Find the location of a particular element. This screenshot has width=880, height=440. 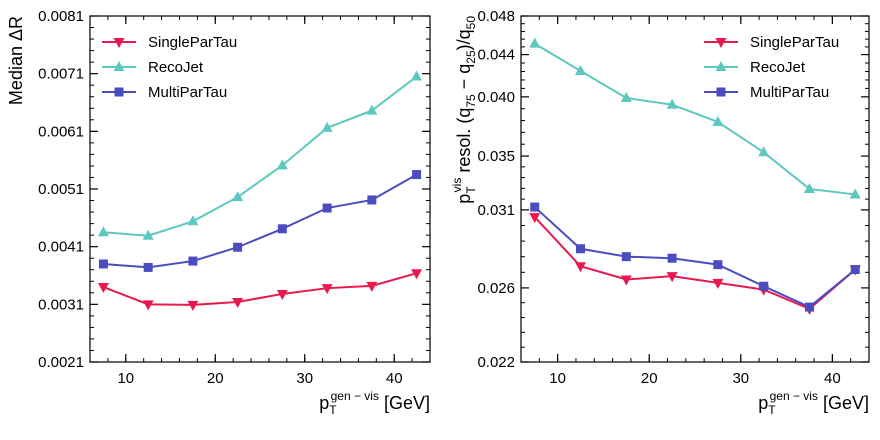

y-tick-label: 0.044 is located at coordinates (496, 55).